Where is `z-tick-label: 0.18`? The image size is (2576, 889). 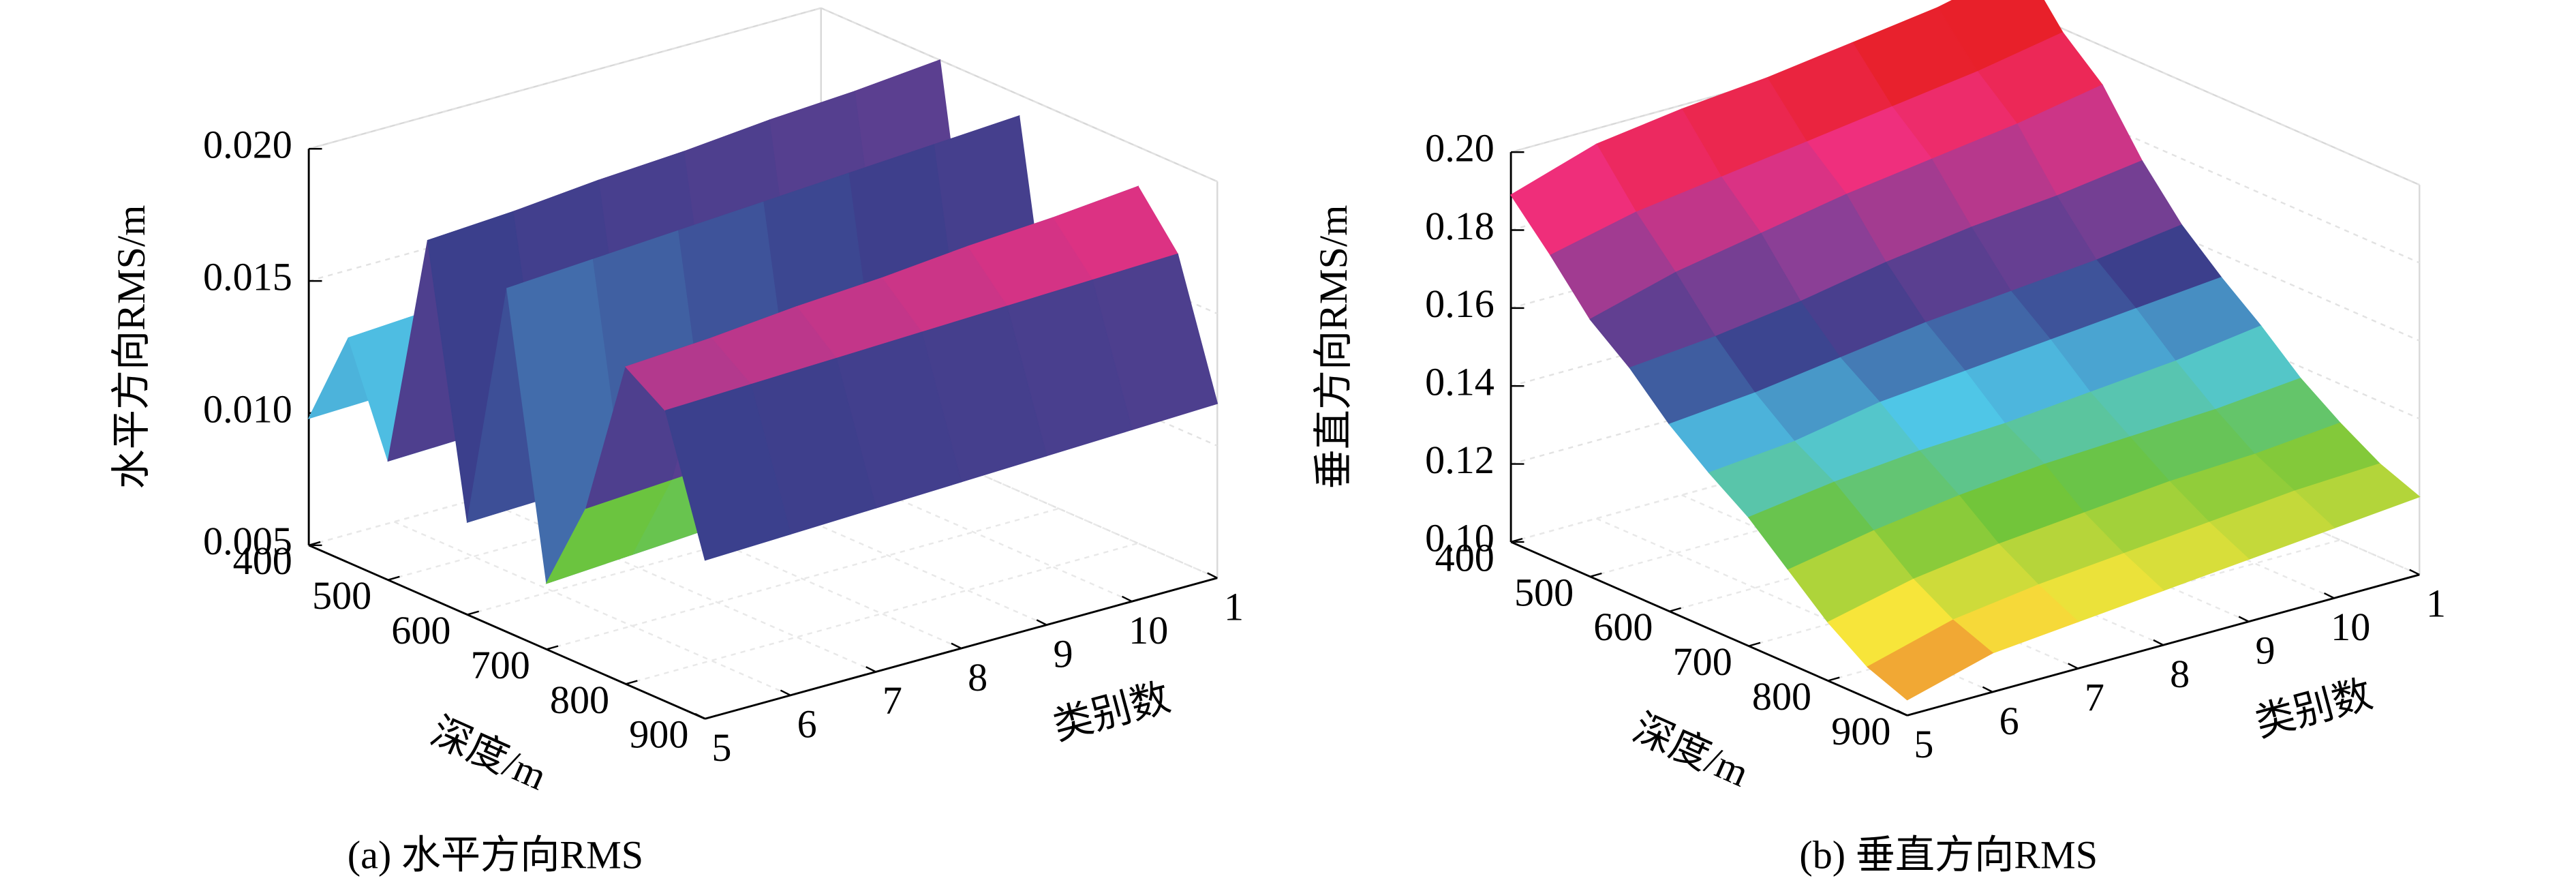 z-tick-label: 0.18 is located at coordinates (1460, 226).